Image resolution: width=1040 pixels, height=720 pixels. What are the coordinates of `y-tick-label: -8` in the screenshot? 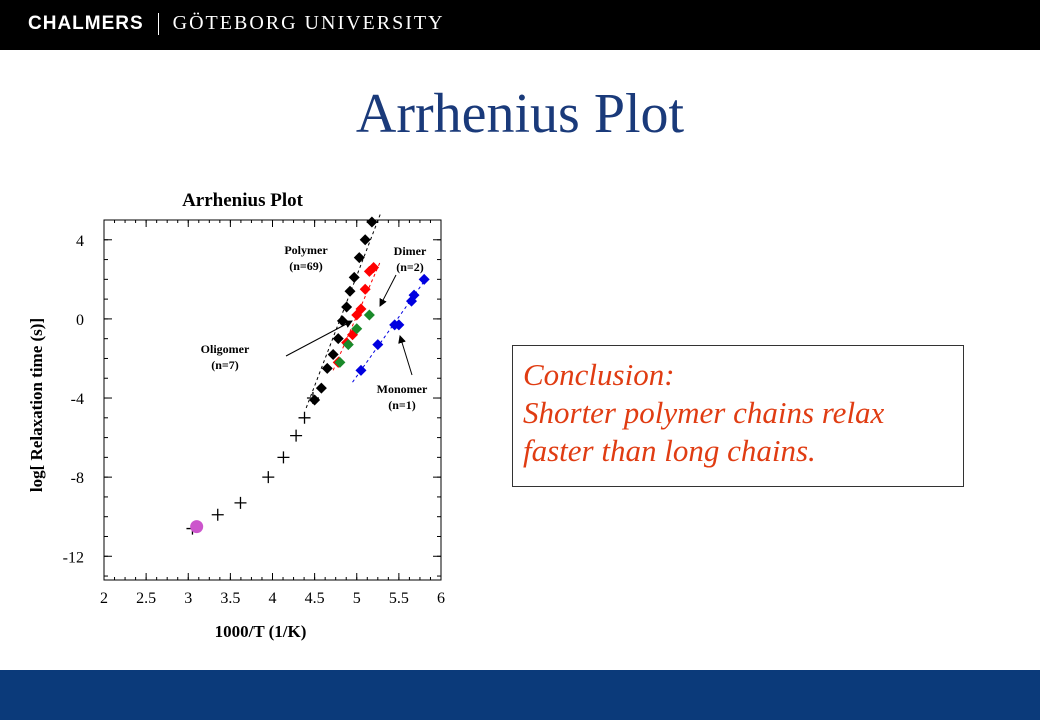 It's located at (77, 478).